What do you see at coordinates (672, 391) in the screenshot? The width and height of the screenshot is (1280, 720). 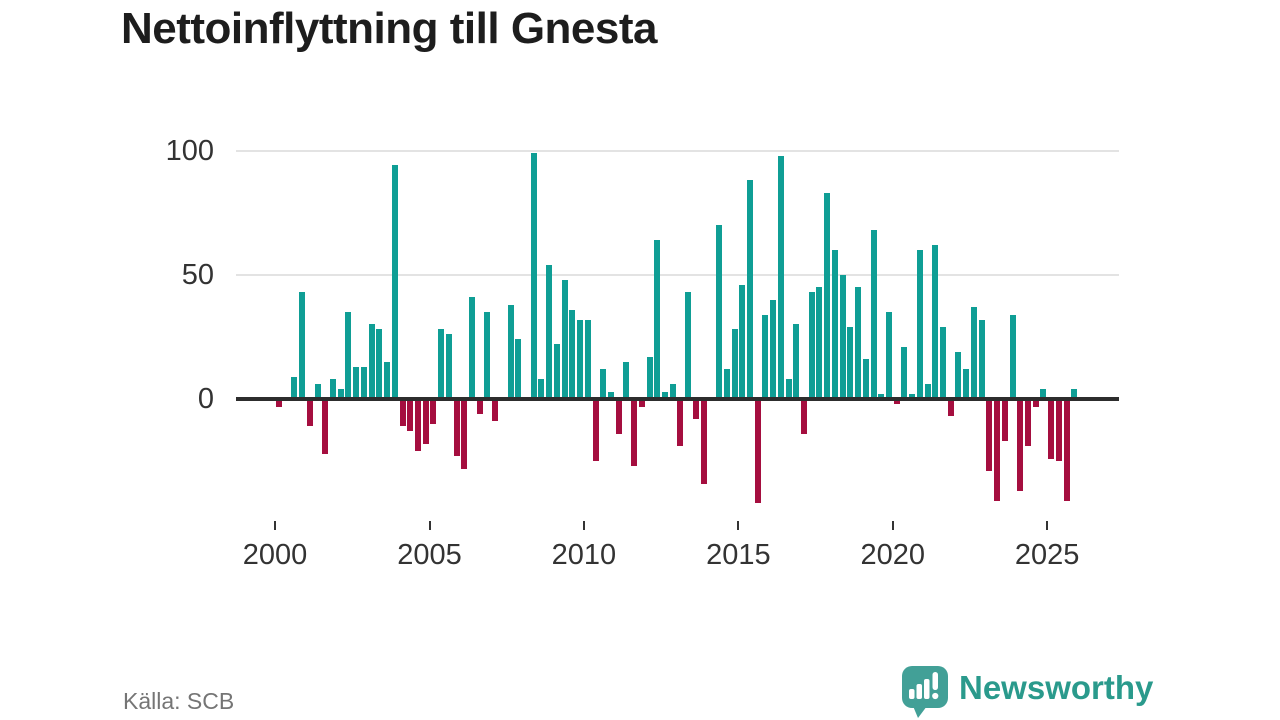 I see `bar-2012-q4` at bounding box center [672, 391].